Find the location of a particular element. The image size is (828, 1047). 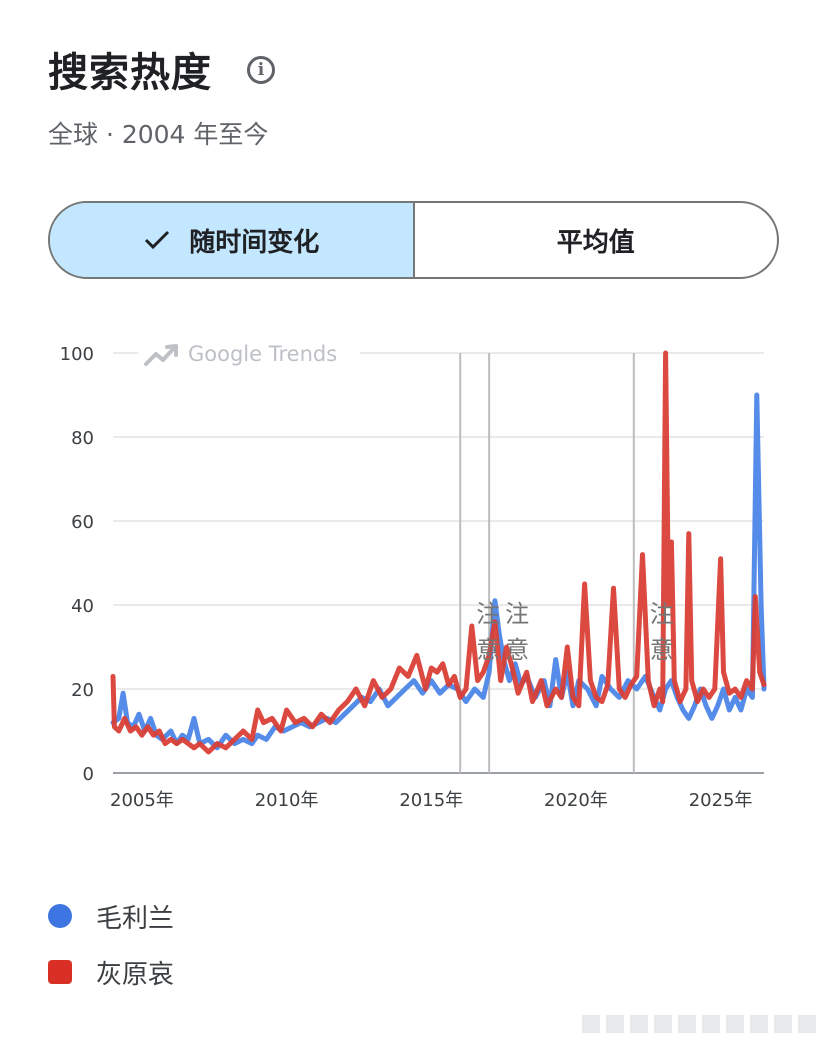

x-tick-label: 2005年 is located at coordinates (142, 800).